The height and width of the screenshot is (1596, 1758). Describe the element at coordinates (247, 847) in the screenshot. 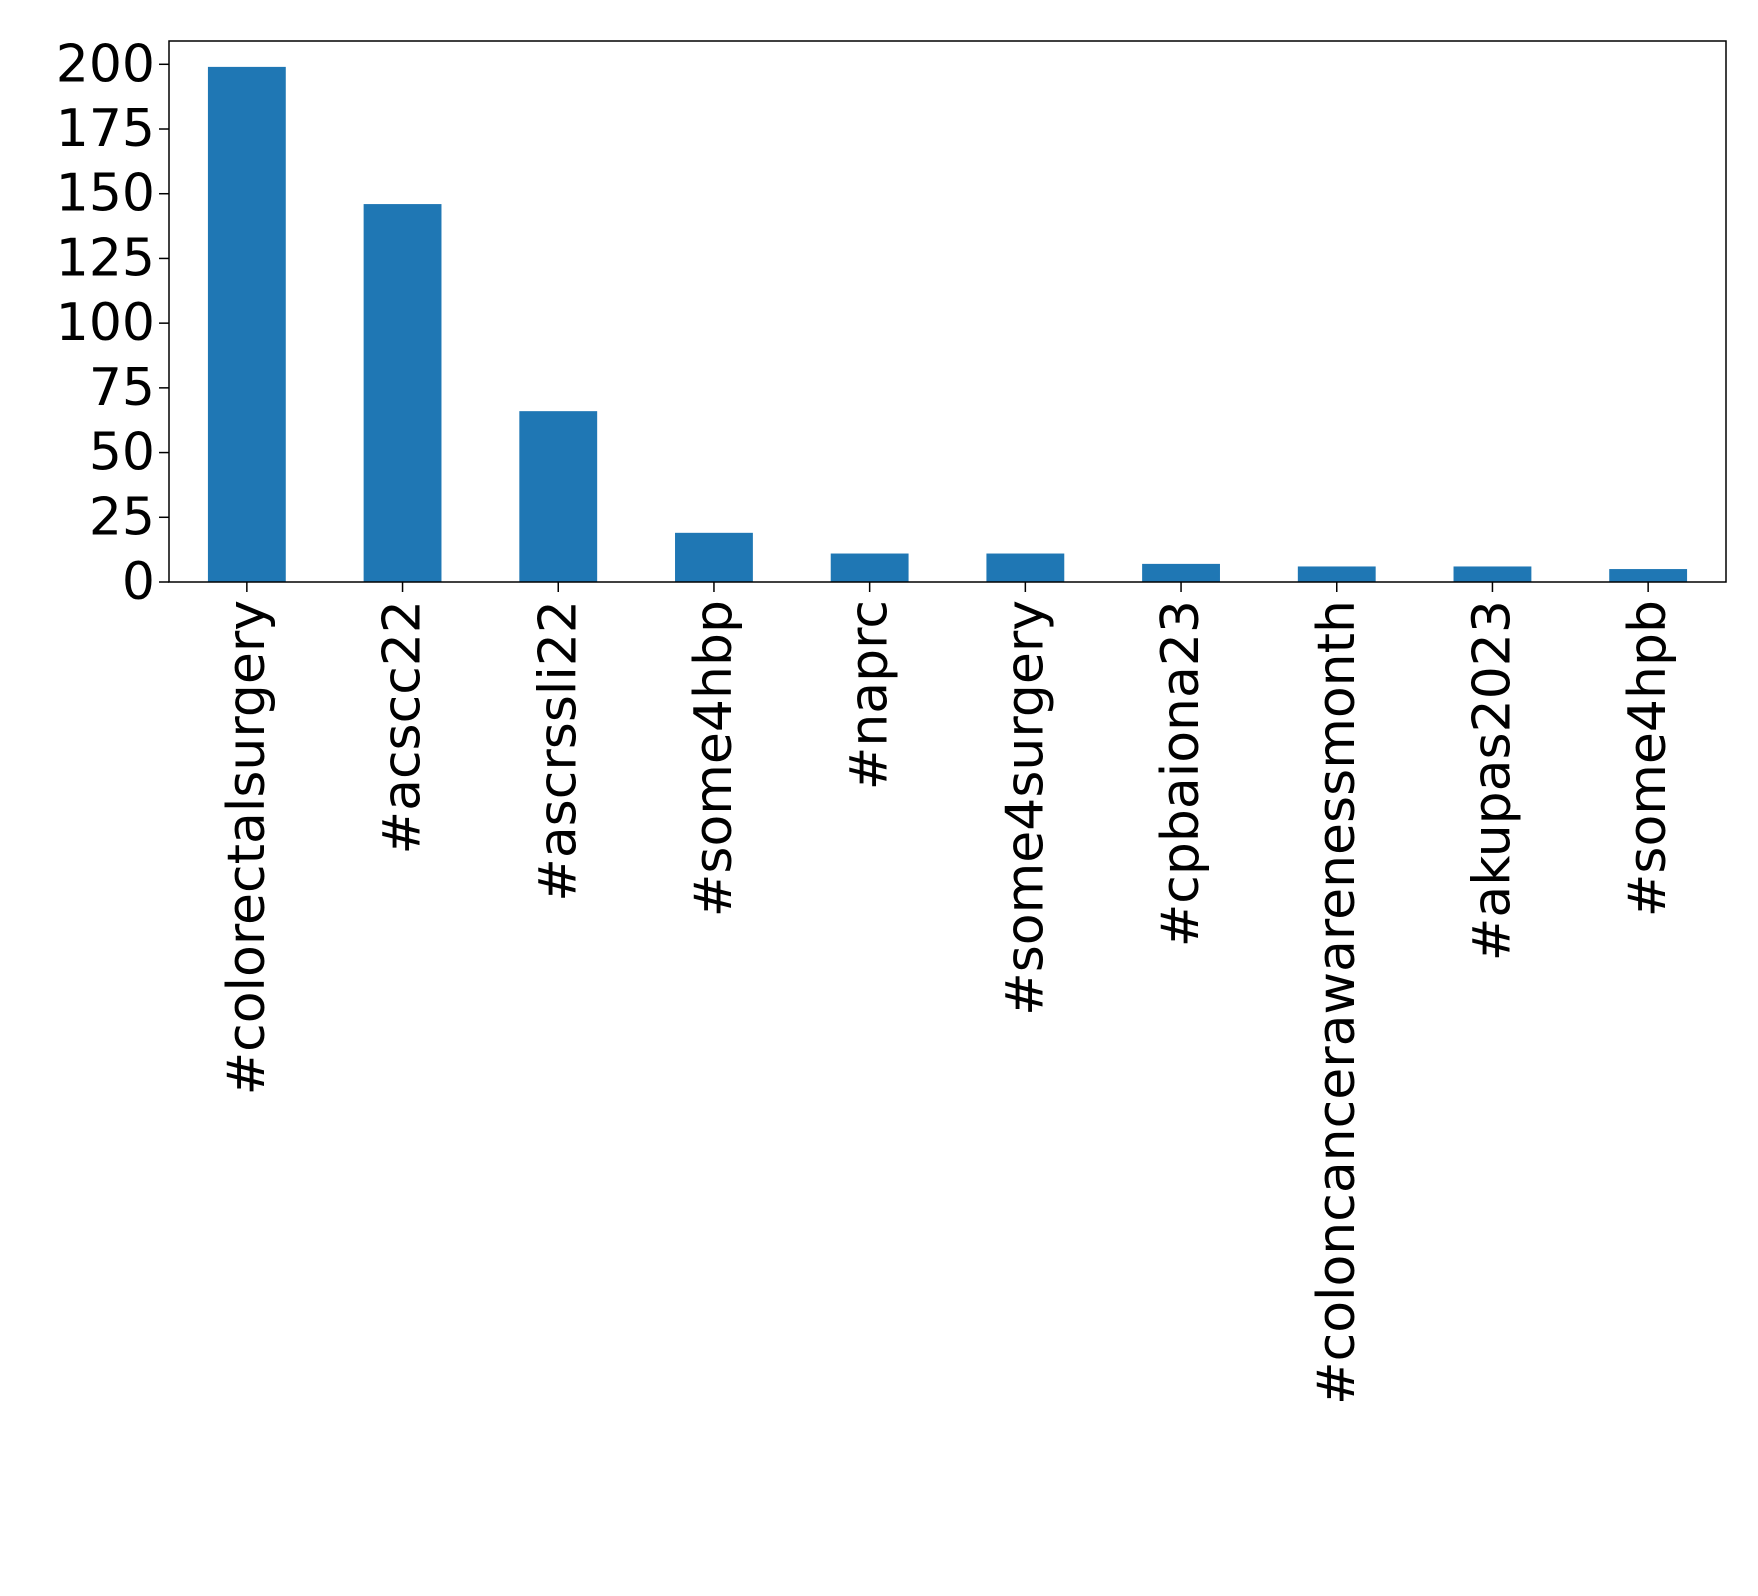

I see `x-tick-label-colorectalsurgery: #colorectalsurgery` at that location.